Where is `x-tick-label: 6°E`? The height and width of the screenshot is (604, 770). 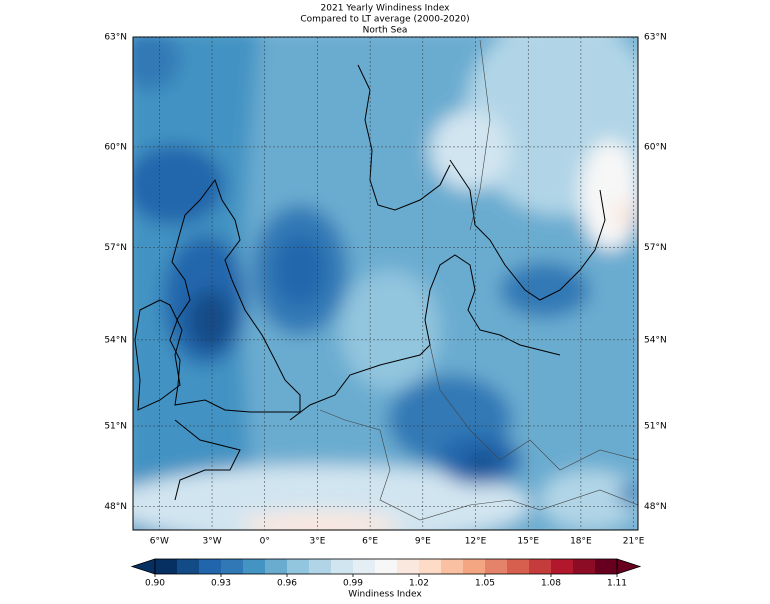 x-tick-label: 6°E is located at coordinates (370, 542).